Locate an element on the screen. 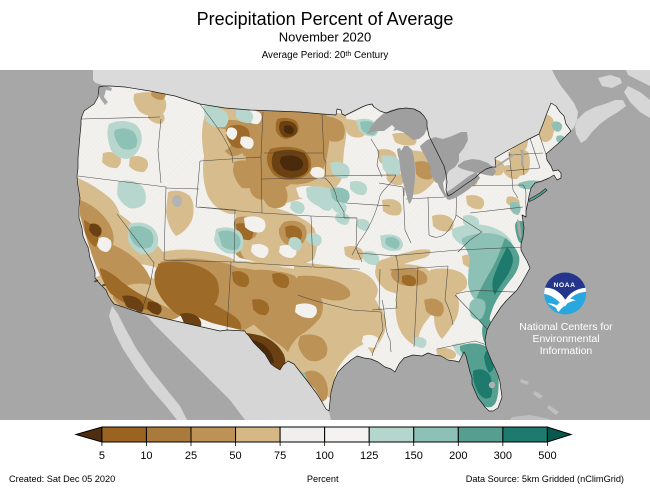 The height and width of the screenshot is (491, 650). svg-text: 300 is located at coordinates (503, 456).